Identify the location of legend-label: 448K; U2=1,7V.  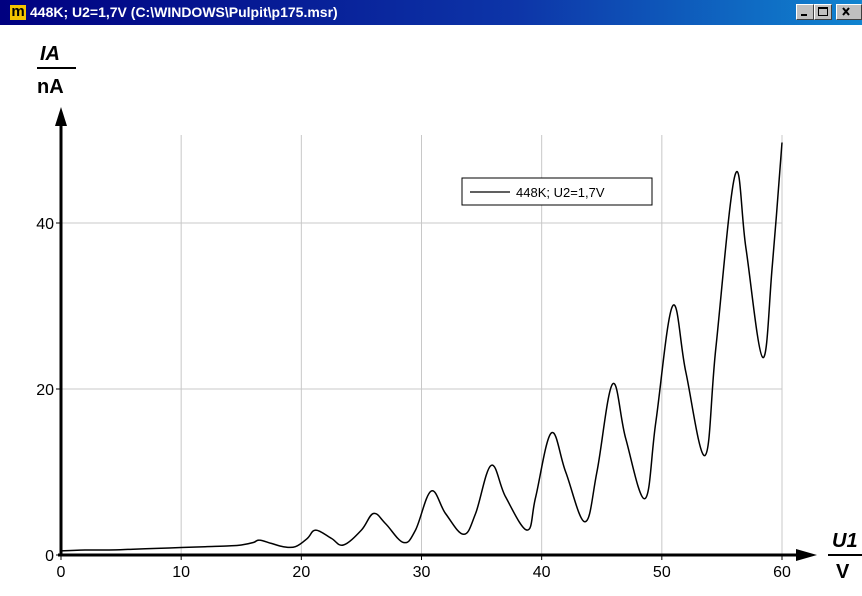
(560, 192).